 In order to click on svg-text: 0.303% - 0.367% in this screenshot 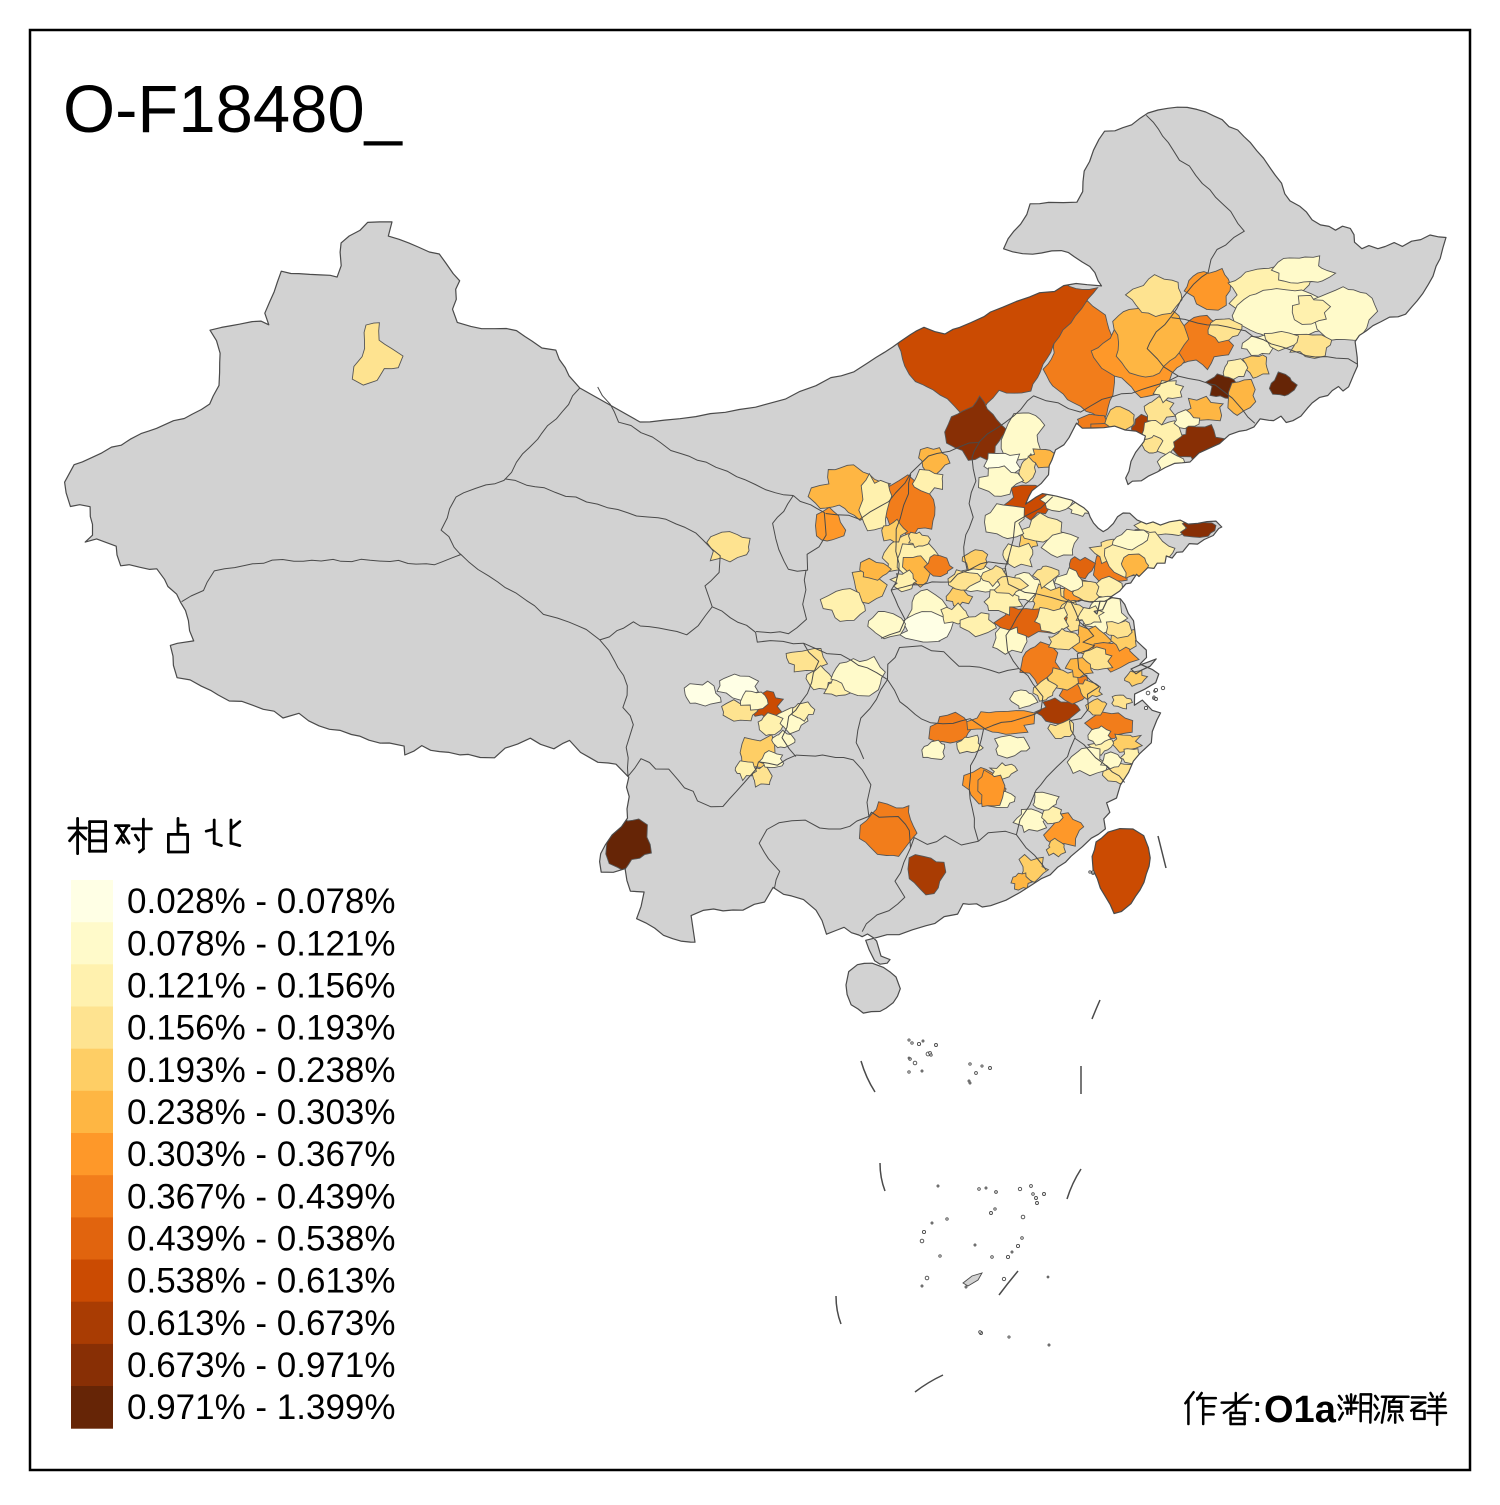, I will do `click(261, 1154)`.